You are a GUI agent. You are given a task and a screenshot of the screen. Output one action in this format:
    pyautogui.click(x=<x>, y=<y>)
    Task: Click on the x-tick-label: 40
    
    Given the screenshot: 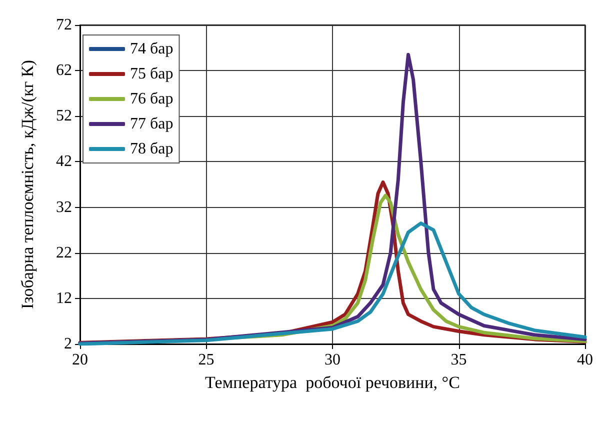 What is the action you would take?
    pyautogui.click(x=585, y=360)
    